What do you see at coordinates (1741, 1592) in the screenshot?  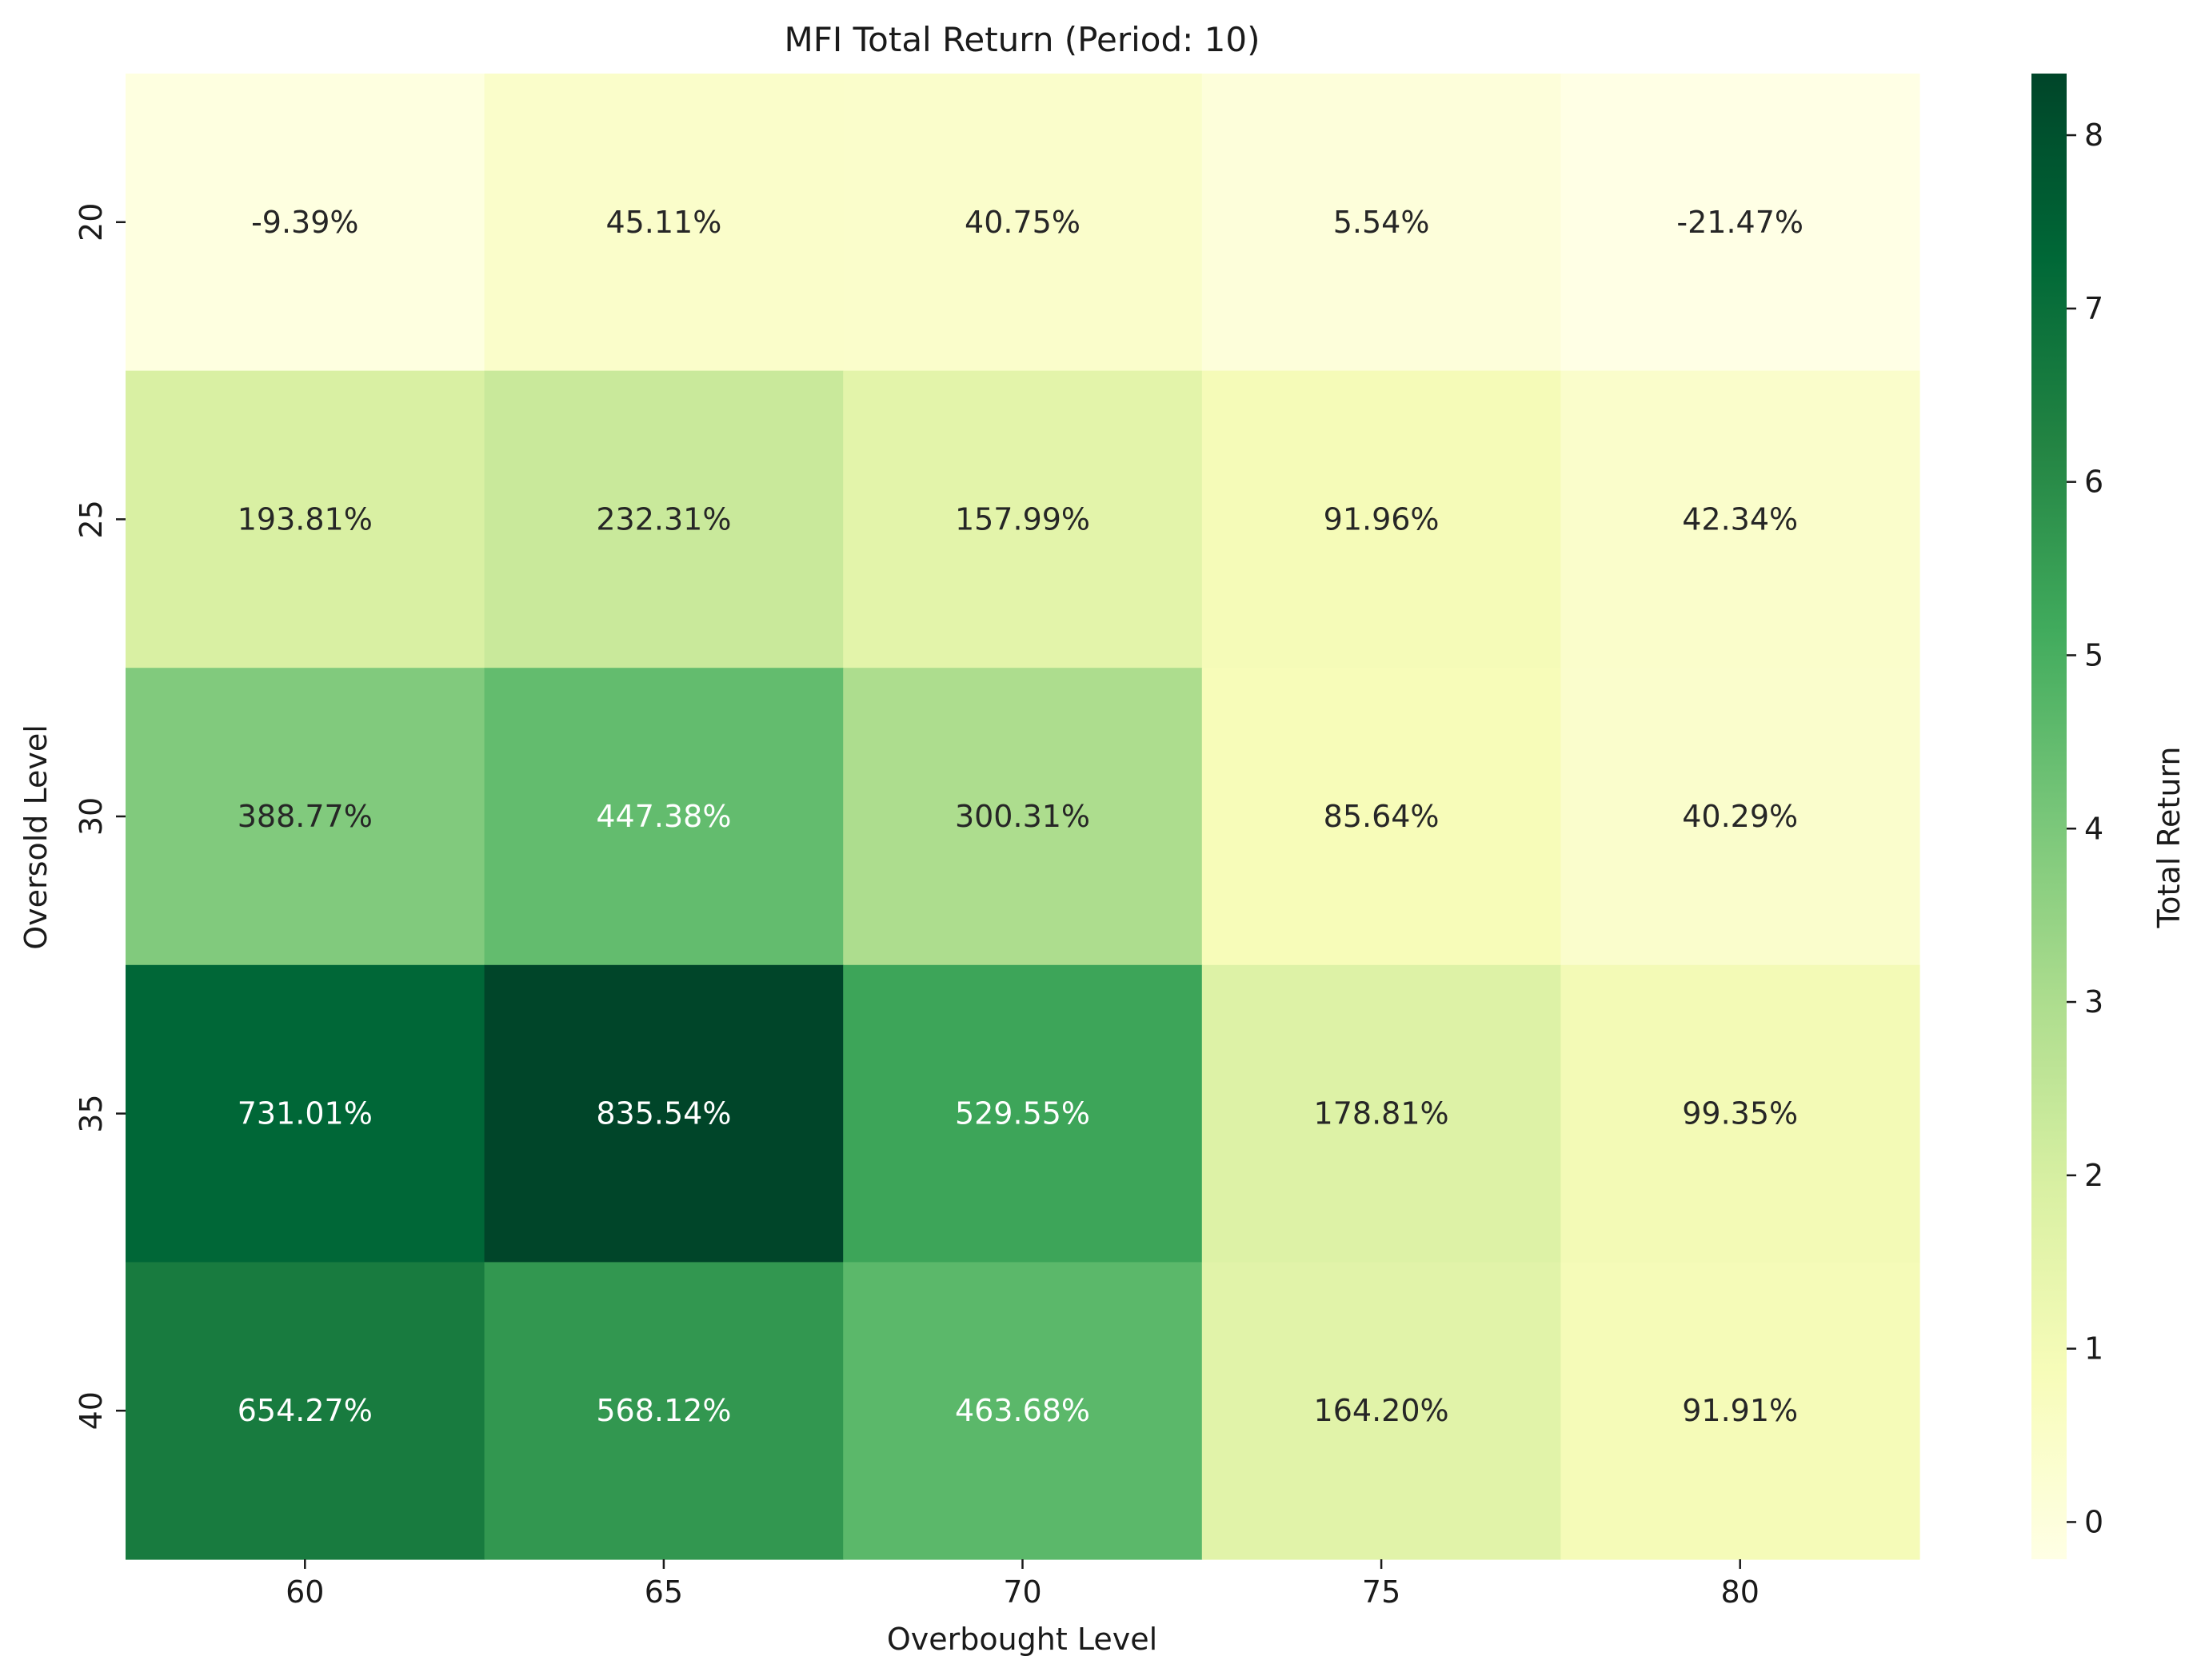 I see `x-tick-label: 80` at bounding box center [1741, 1592].